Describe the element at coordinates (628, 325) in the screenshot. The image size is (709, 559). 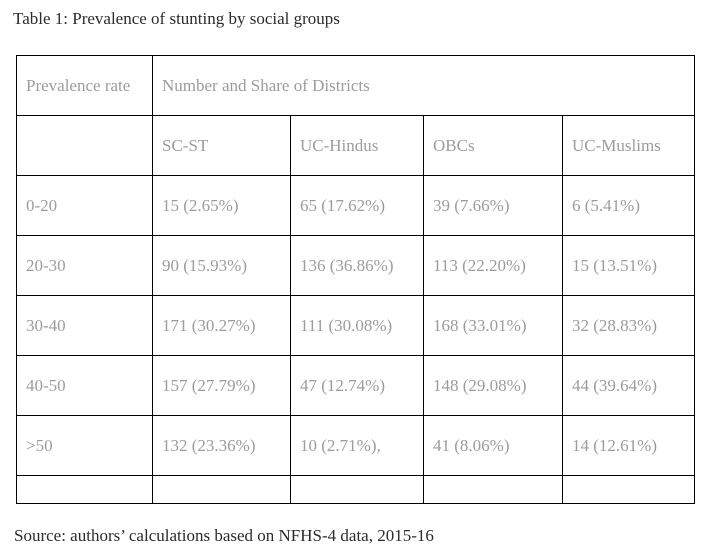
I see `data-cell: 32 (28.83%)` at that location.